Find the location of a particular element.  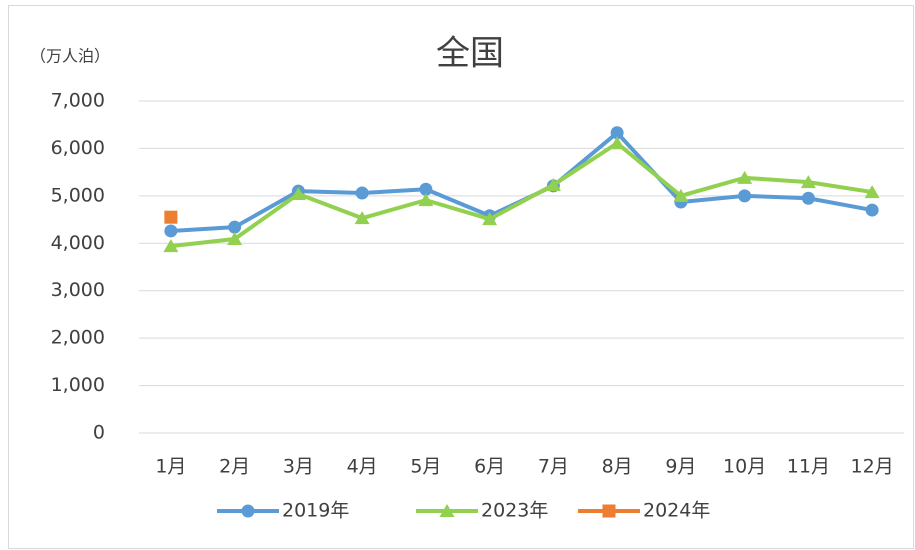

y-tick-label: 1,000 is located at coordinates (78, 385).